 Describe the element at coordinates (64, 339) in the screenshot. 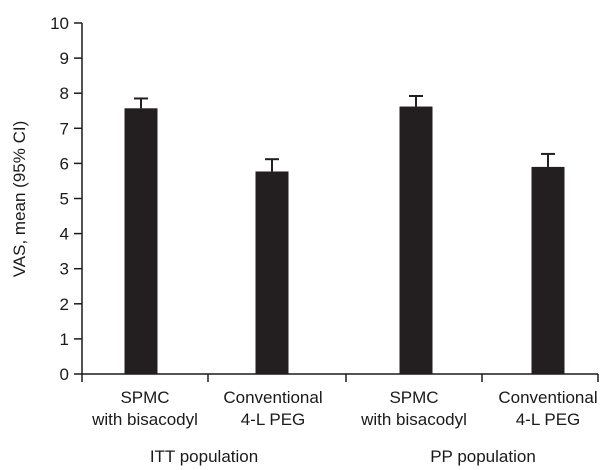

I see `y-tick-label: 1` at that location.